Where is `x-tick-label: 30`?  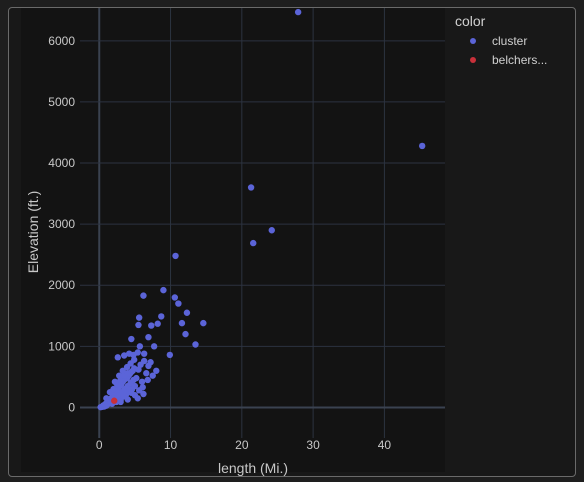 x-tick-label: 30 is located at coordinates (313, 445).